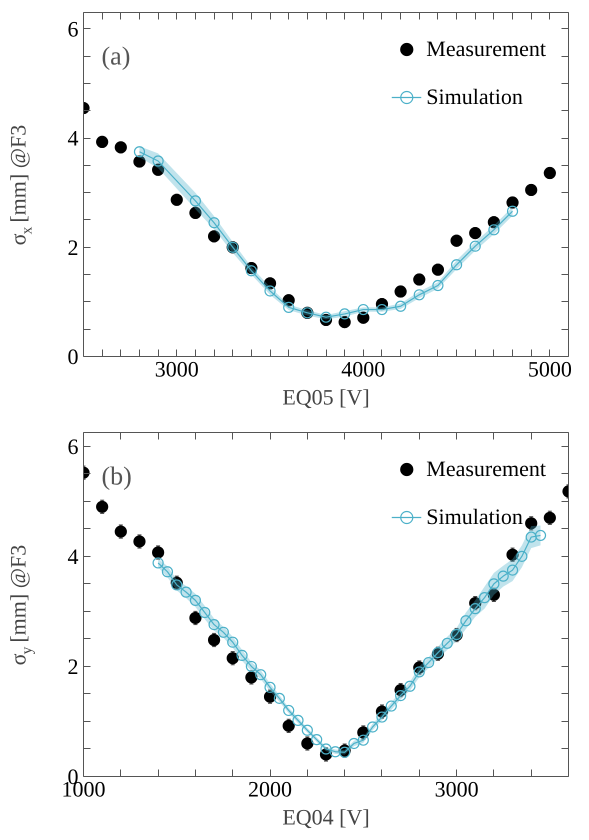  Describe the element at coordinates (474, 517) in the screenshot. I see `legend-label: Simulation` at that location.